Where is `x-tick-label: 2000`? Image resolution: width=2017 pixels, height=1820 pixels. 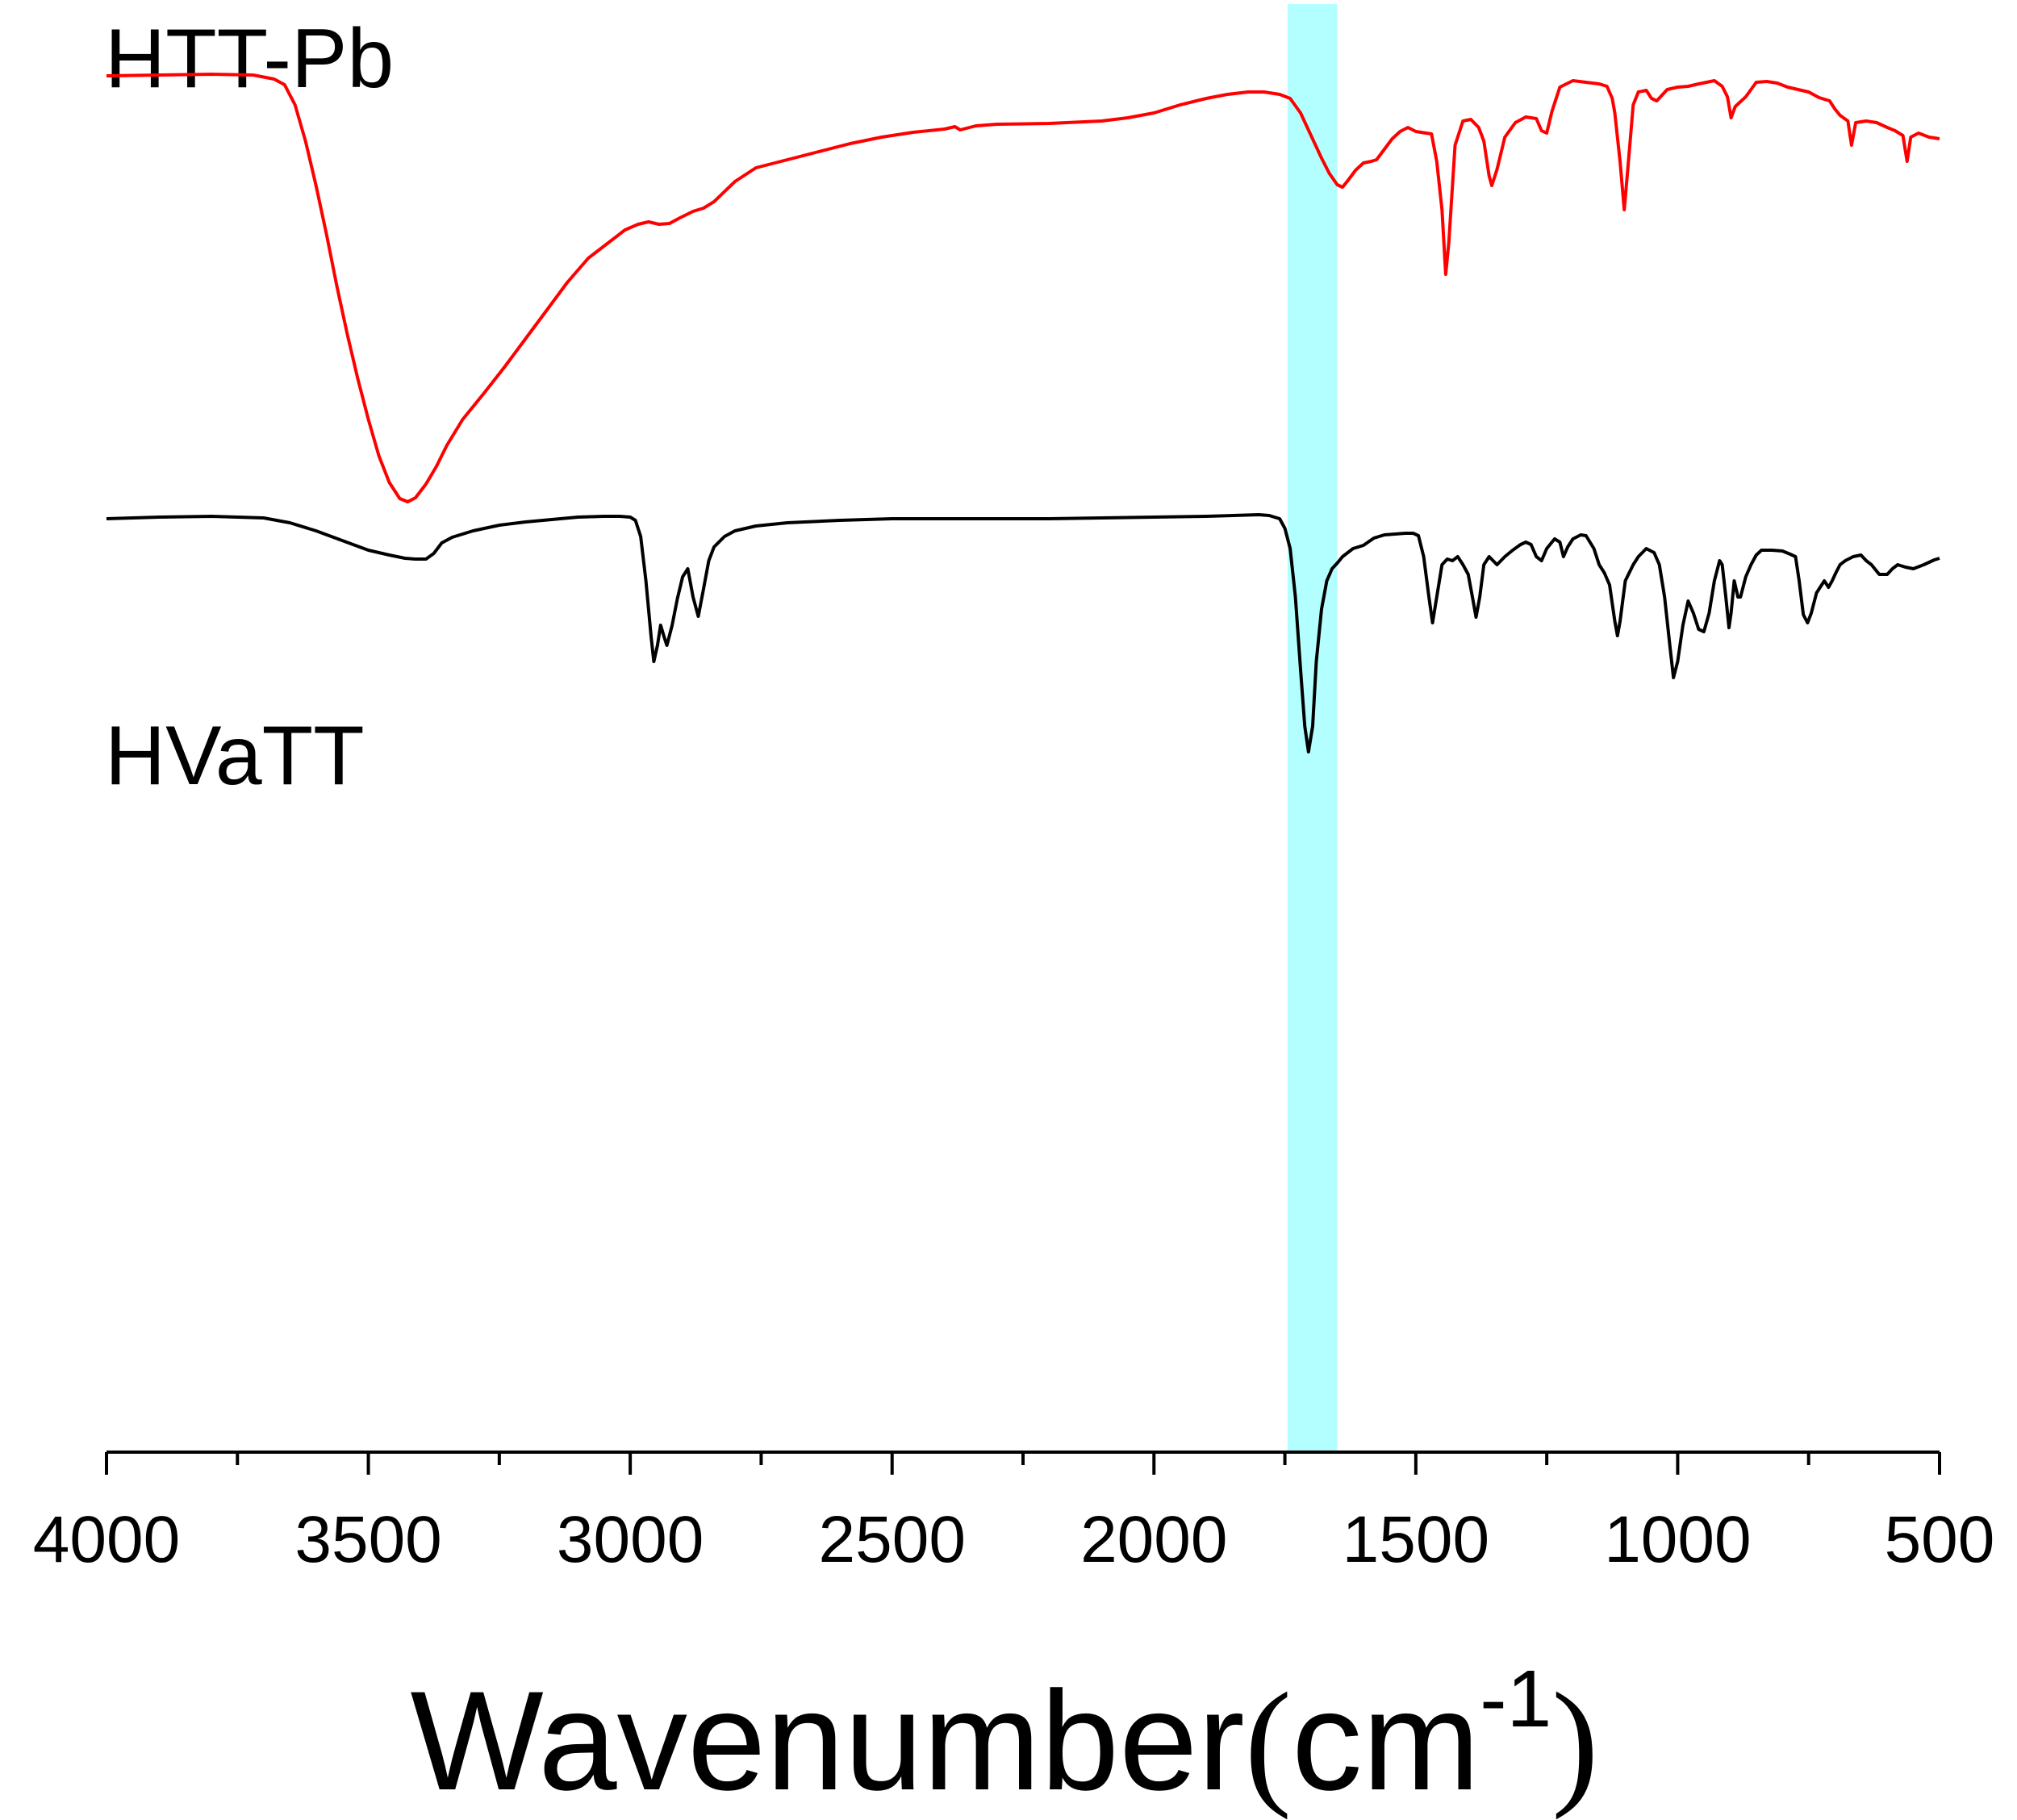 x-tick-label: 2000 is located at coordinates (1153, 1539).